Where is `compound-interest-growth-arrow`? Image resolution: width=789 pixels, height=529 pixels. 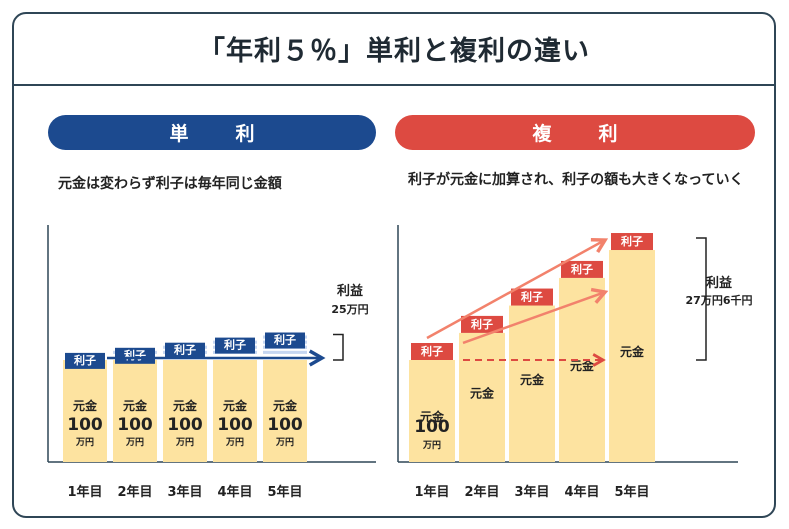
compound-interest-growth-arrow is located at coordinates (515, 290).